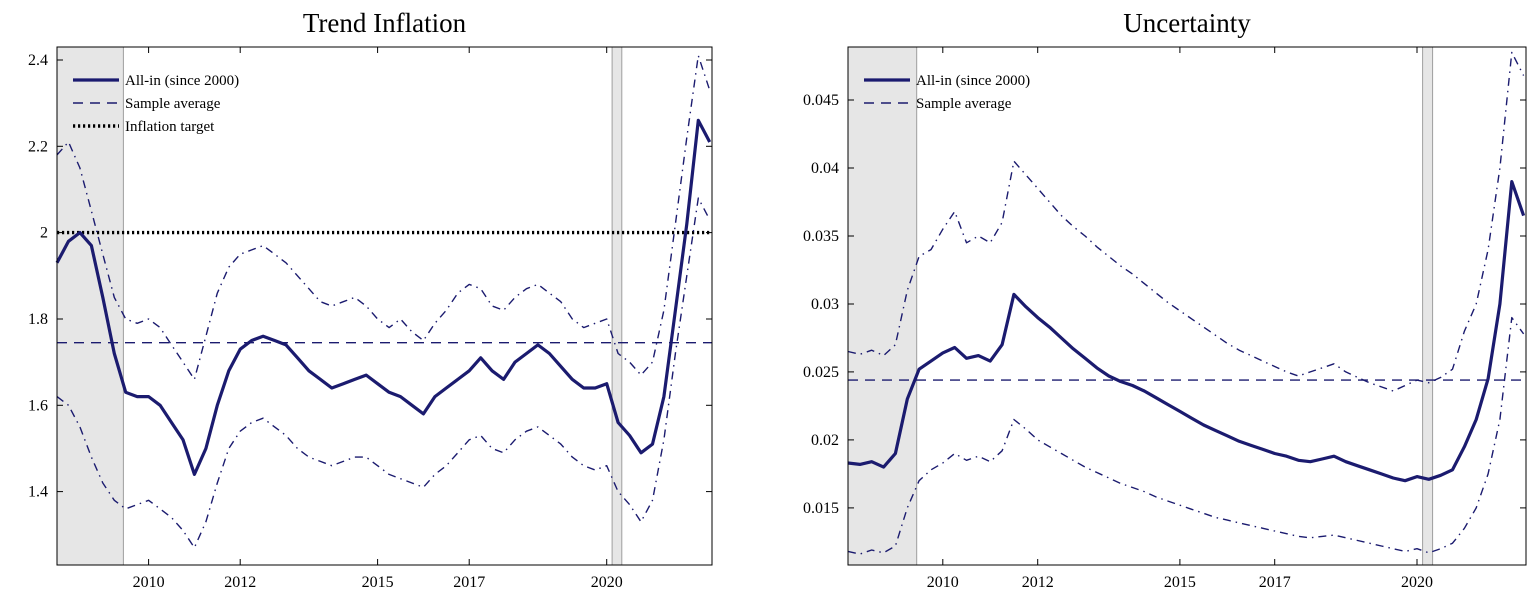 This screenshot has width=1536, height=599. What do you see at coordinates (170, 127) in the screenshot?
I see `legend-label: Inflation target` at bounding box center [170, 127].